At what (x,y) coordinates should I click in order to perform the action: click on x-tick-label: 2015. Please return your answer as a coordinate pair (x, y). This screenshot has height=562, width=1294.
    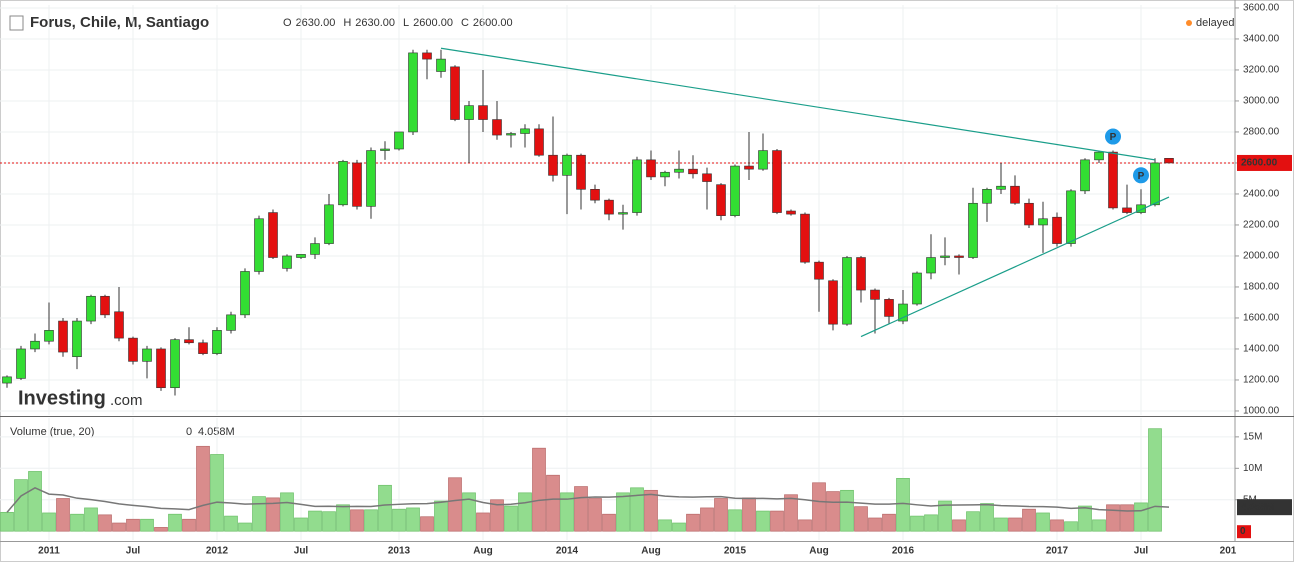
    Looking at the image, I should click on (735, 551).